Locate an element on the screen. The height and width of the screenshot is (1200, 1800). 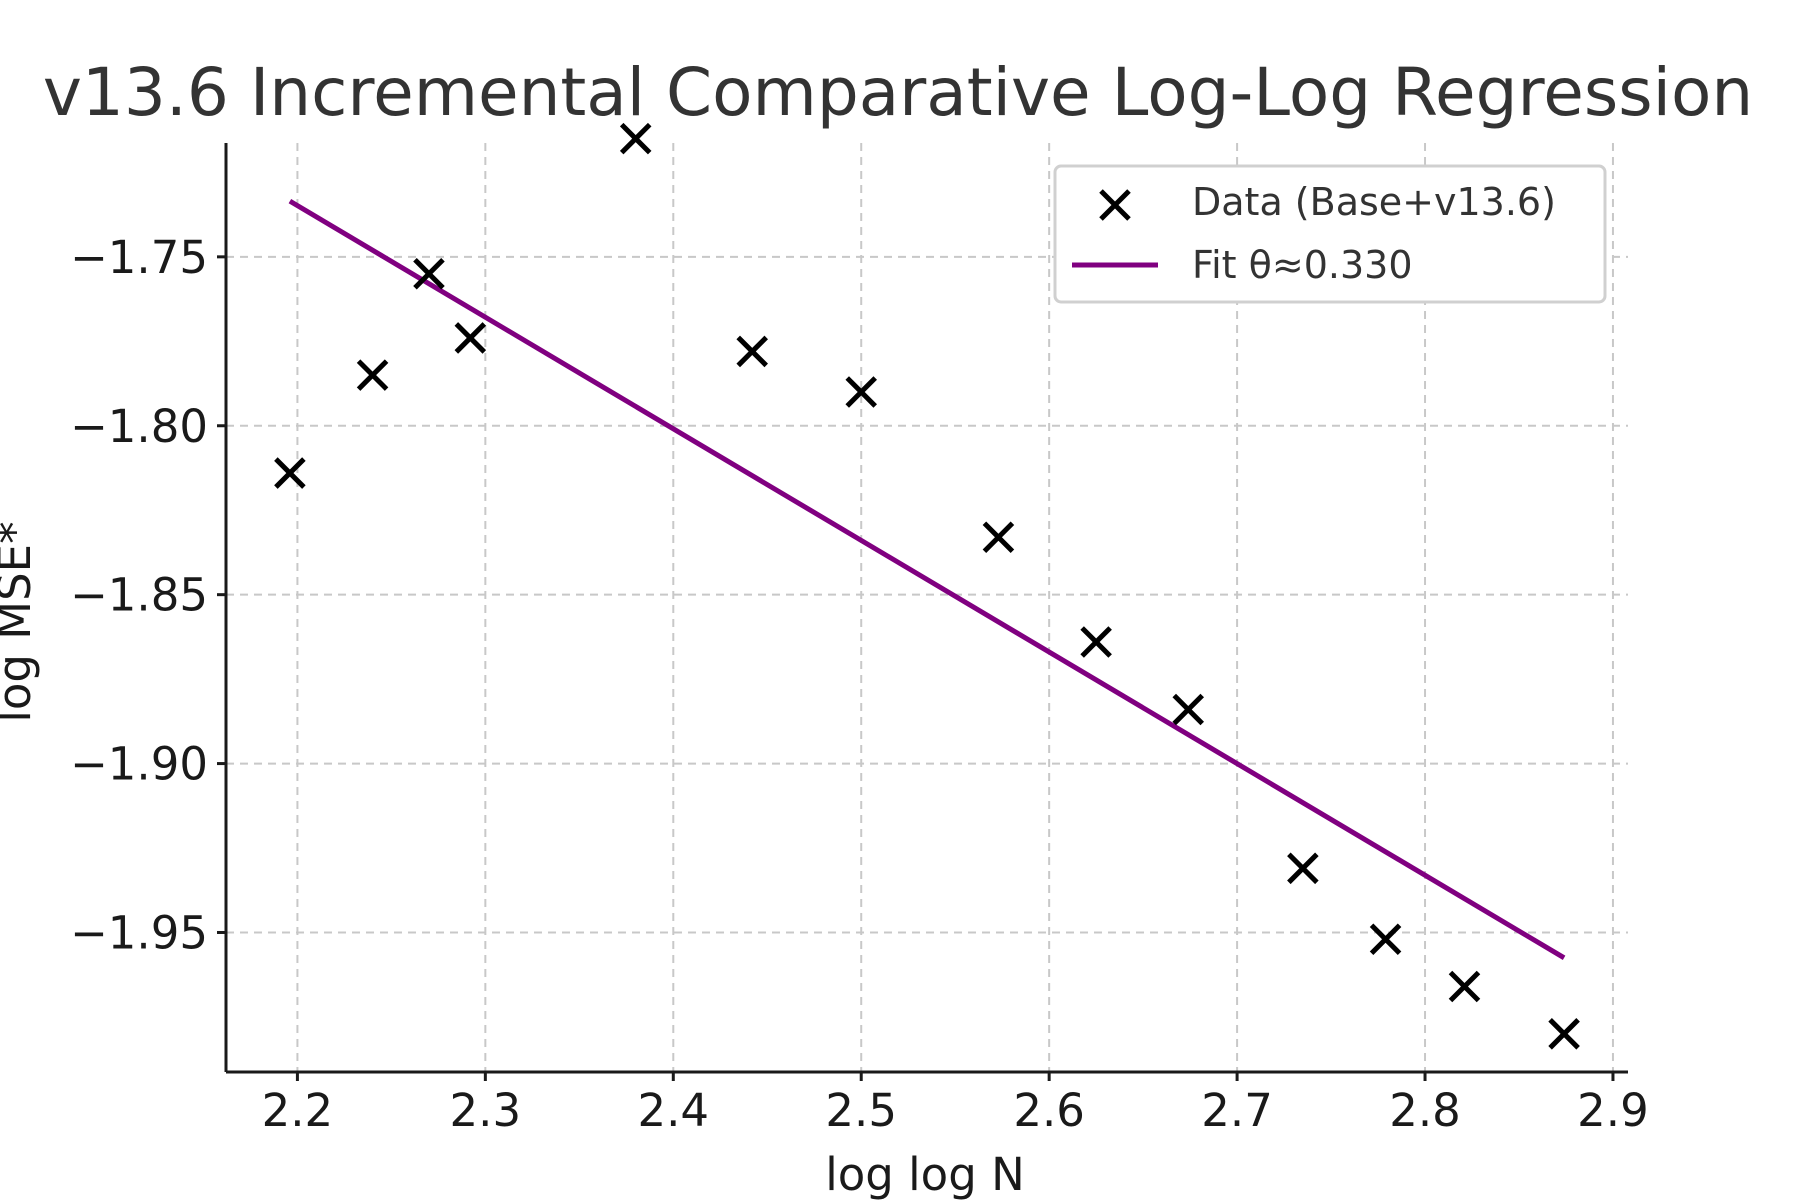
x-tick-label-0: 2.2 is located at coordinates (298, 1110).